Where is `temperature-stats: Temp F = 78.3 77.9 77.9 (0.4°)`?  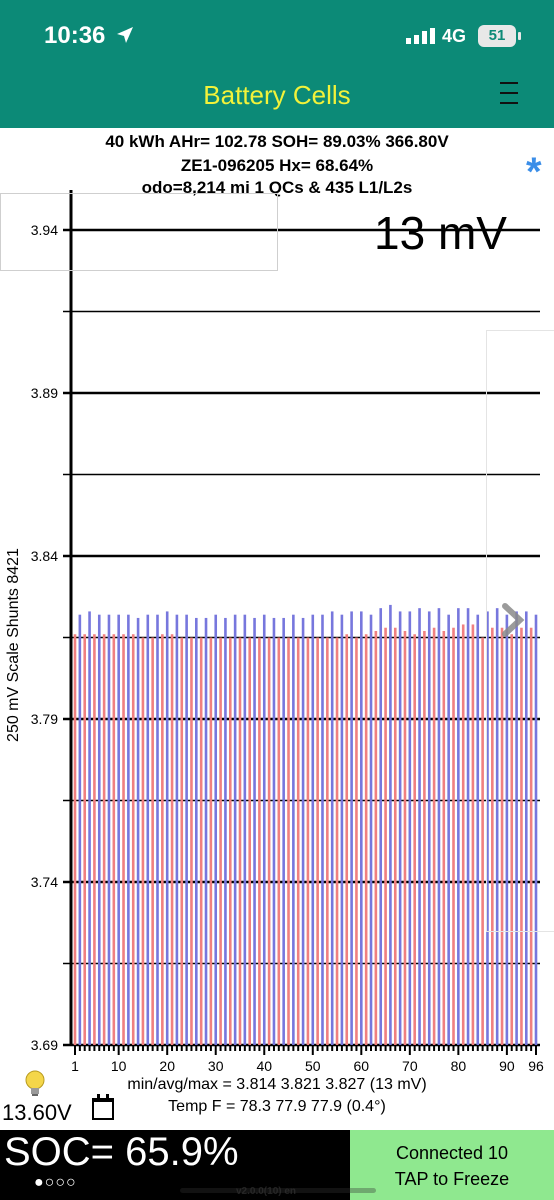 temperature-stats: Temp F = 78.3 77.9 77.9 (0.4°) is located at coordinates (277, 1106).